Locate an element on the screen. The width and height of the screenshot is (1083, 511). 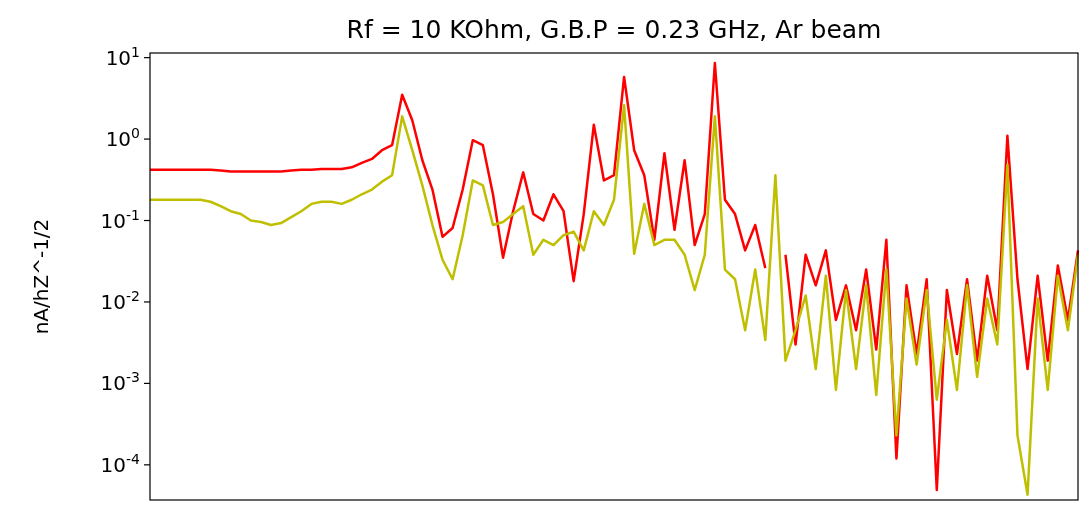
y-tick-label: 10$^{1}$ is located at coordinates (122, 56).